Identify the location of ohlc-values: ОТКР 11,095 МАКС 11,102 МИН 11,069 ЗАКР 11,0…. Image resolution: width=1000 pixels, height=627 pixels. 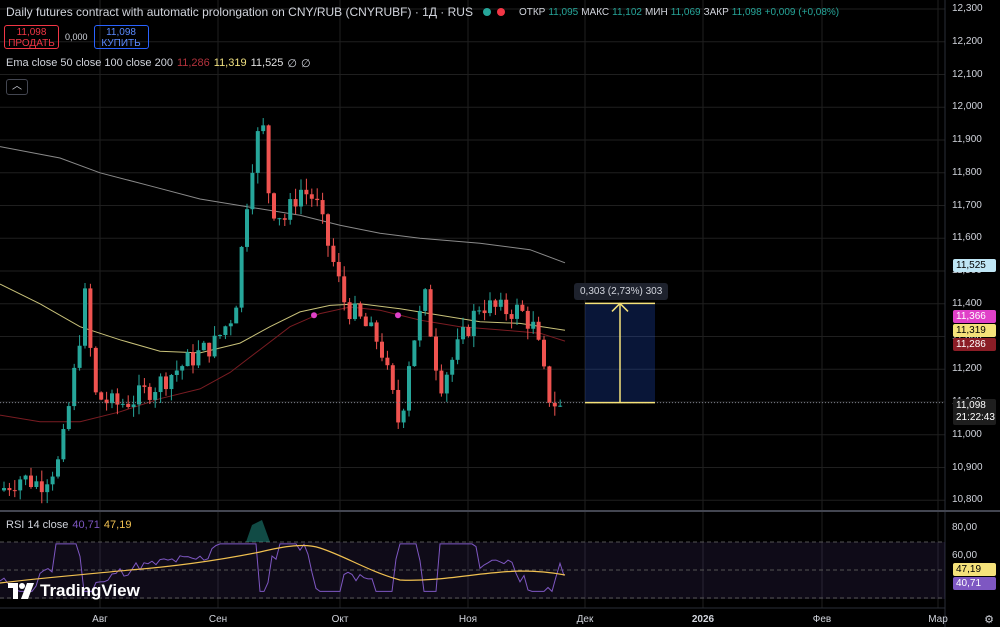
(679, 12).